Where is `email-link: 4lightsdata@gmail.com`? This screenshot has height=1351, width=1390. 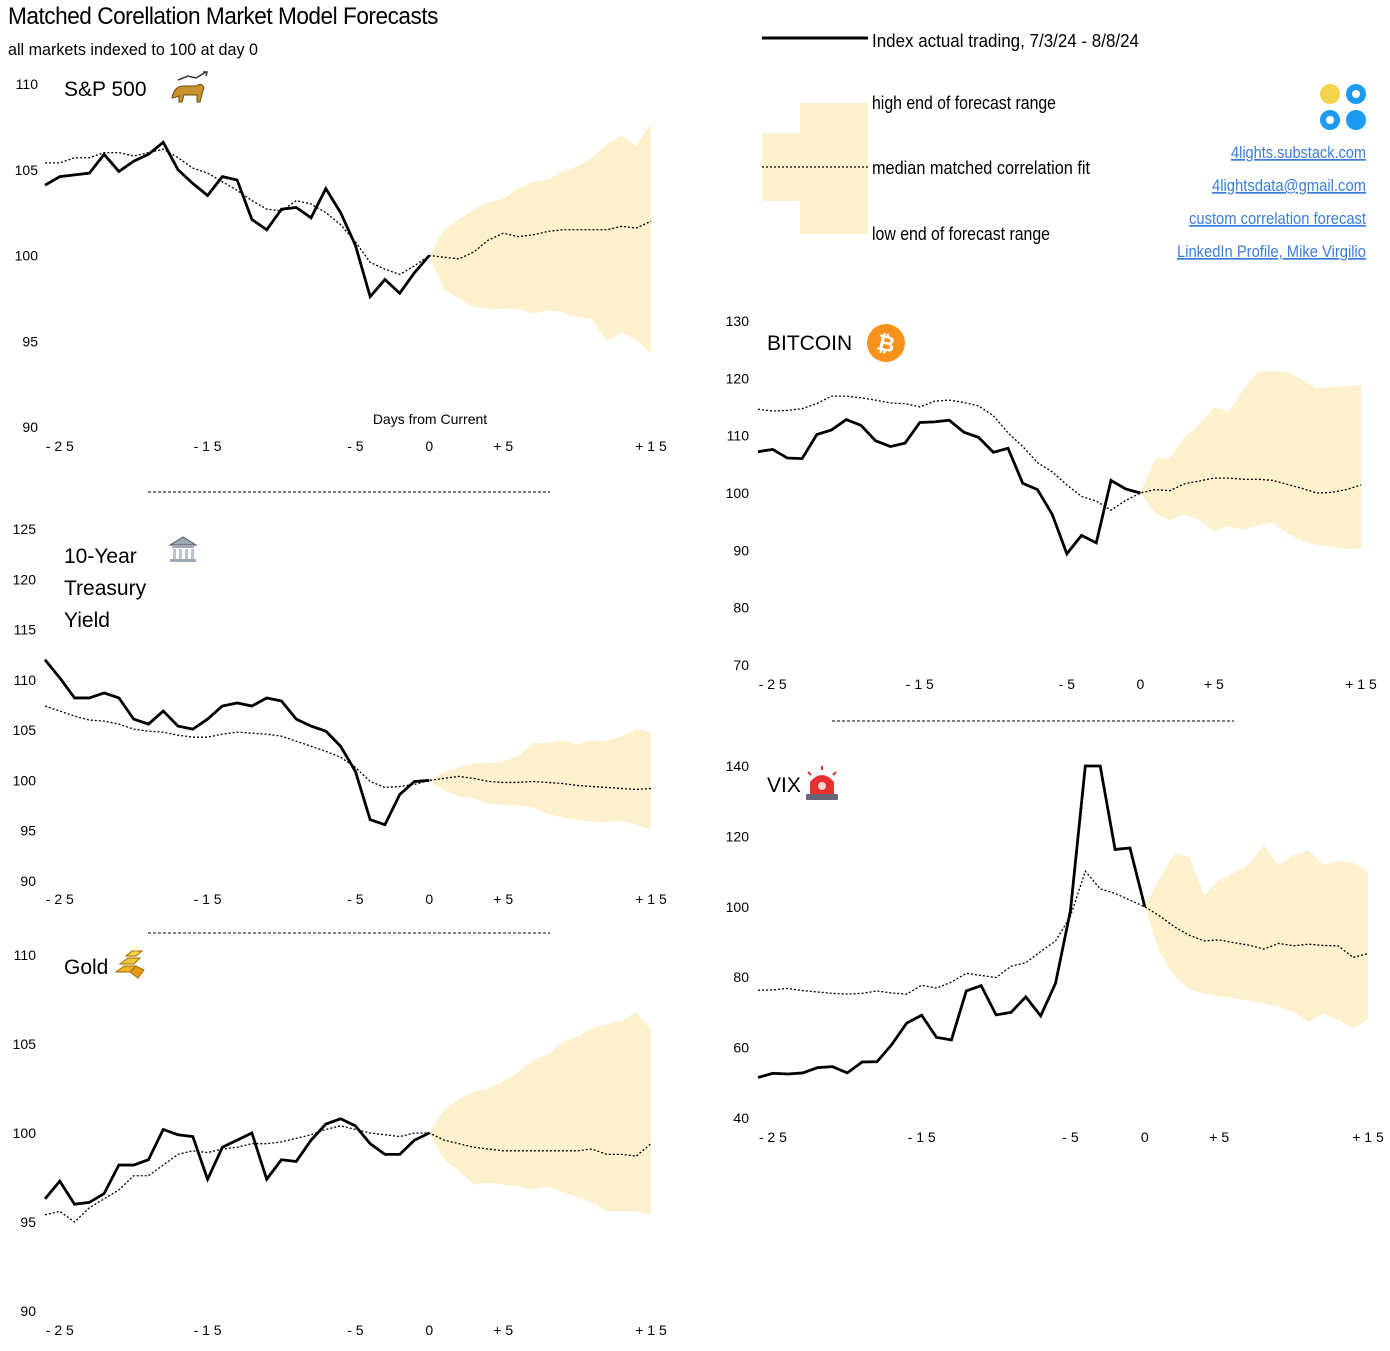 email-link: 4lightsdata@gmail.com is located at coordinates (1289, 185).